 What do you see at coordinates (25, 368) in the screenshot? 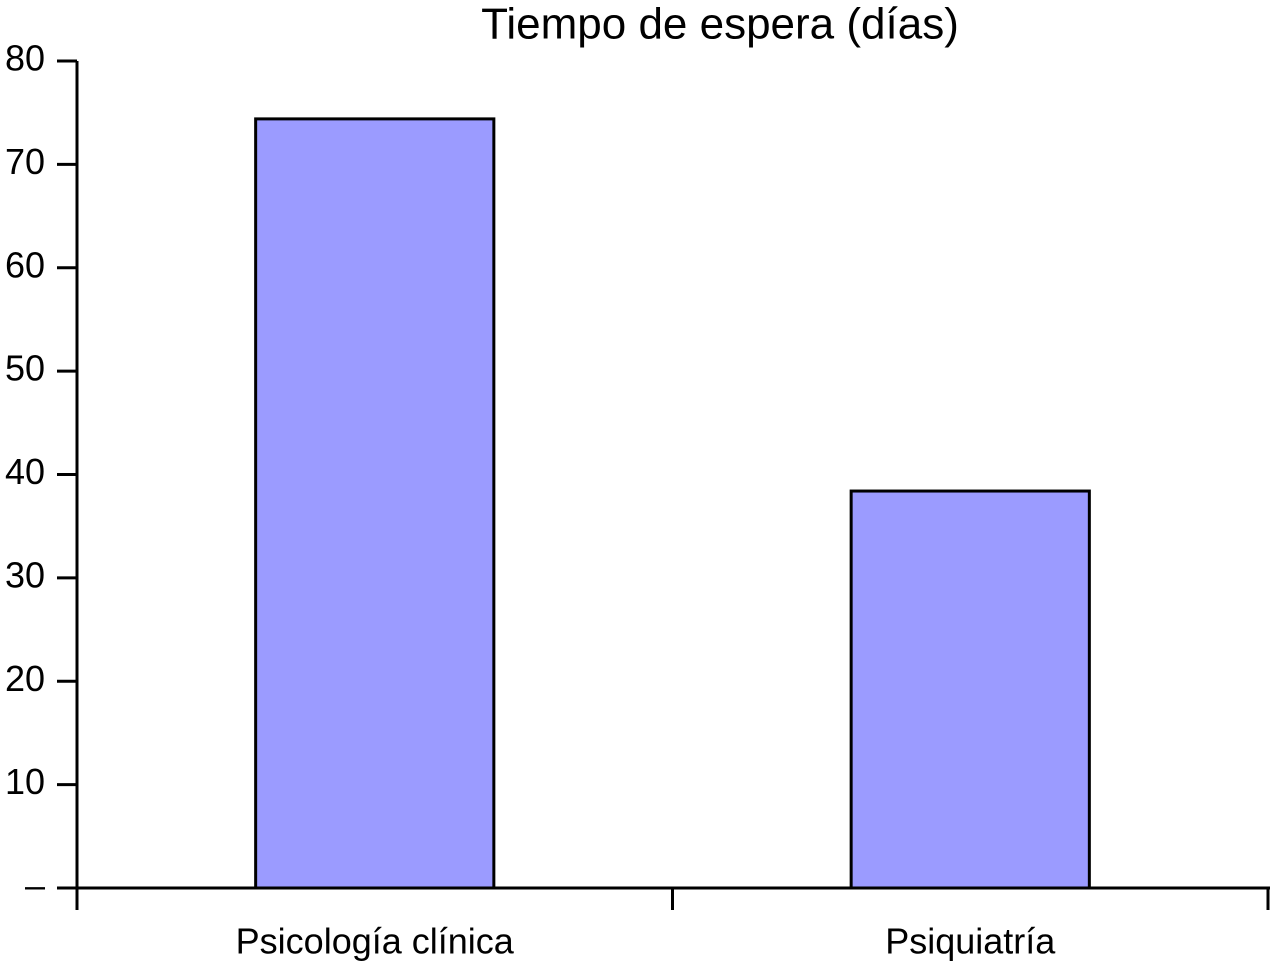
I see `y-tick-label: 50` at bounding box center [25, 368].